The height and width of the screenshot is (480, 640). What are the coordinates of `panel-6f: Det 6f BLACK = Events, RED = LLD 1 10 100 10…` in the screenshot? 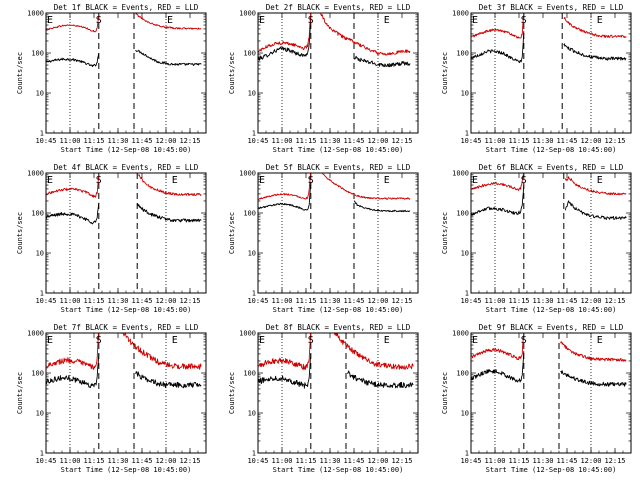 It's located at (536, 238).